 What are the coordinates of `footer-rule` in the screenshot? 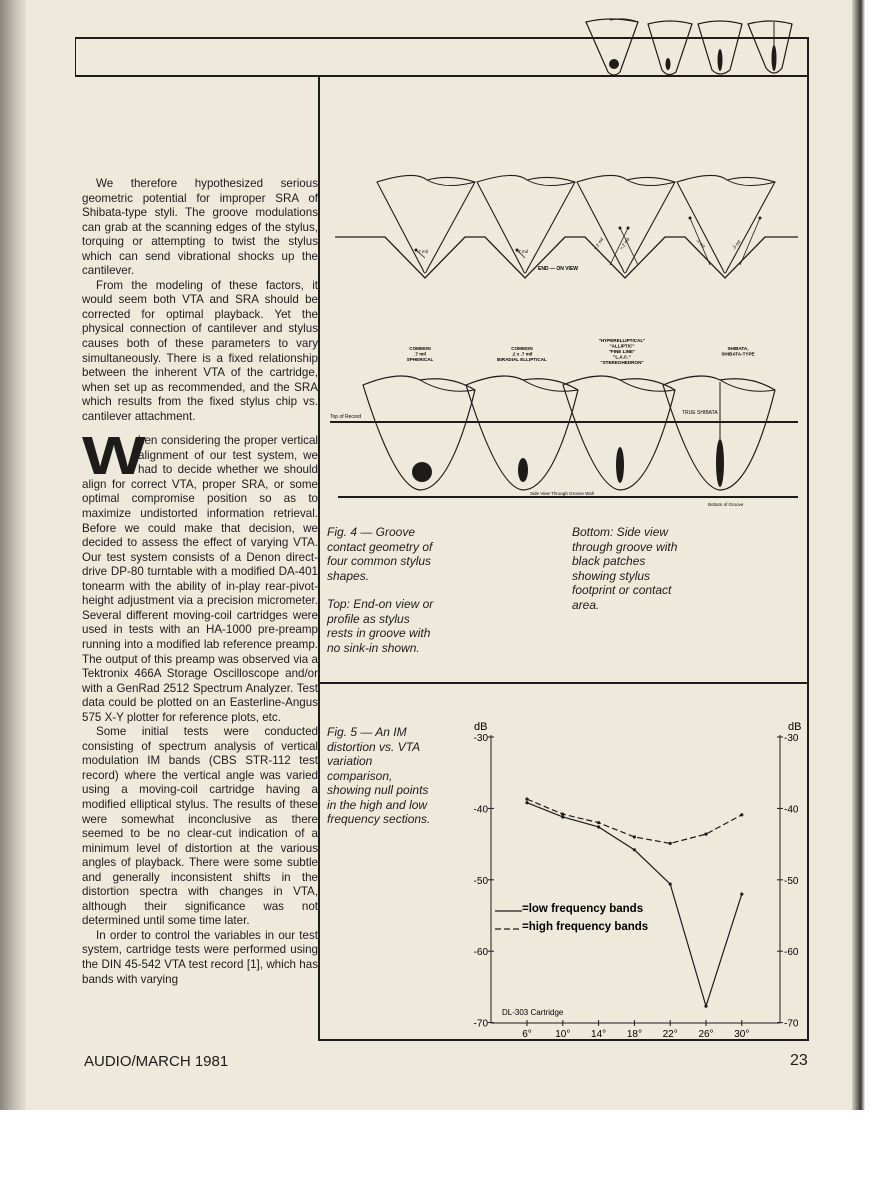 It's located at (563, 1040).